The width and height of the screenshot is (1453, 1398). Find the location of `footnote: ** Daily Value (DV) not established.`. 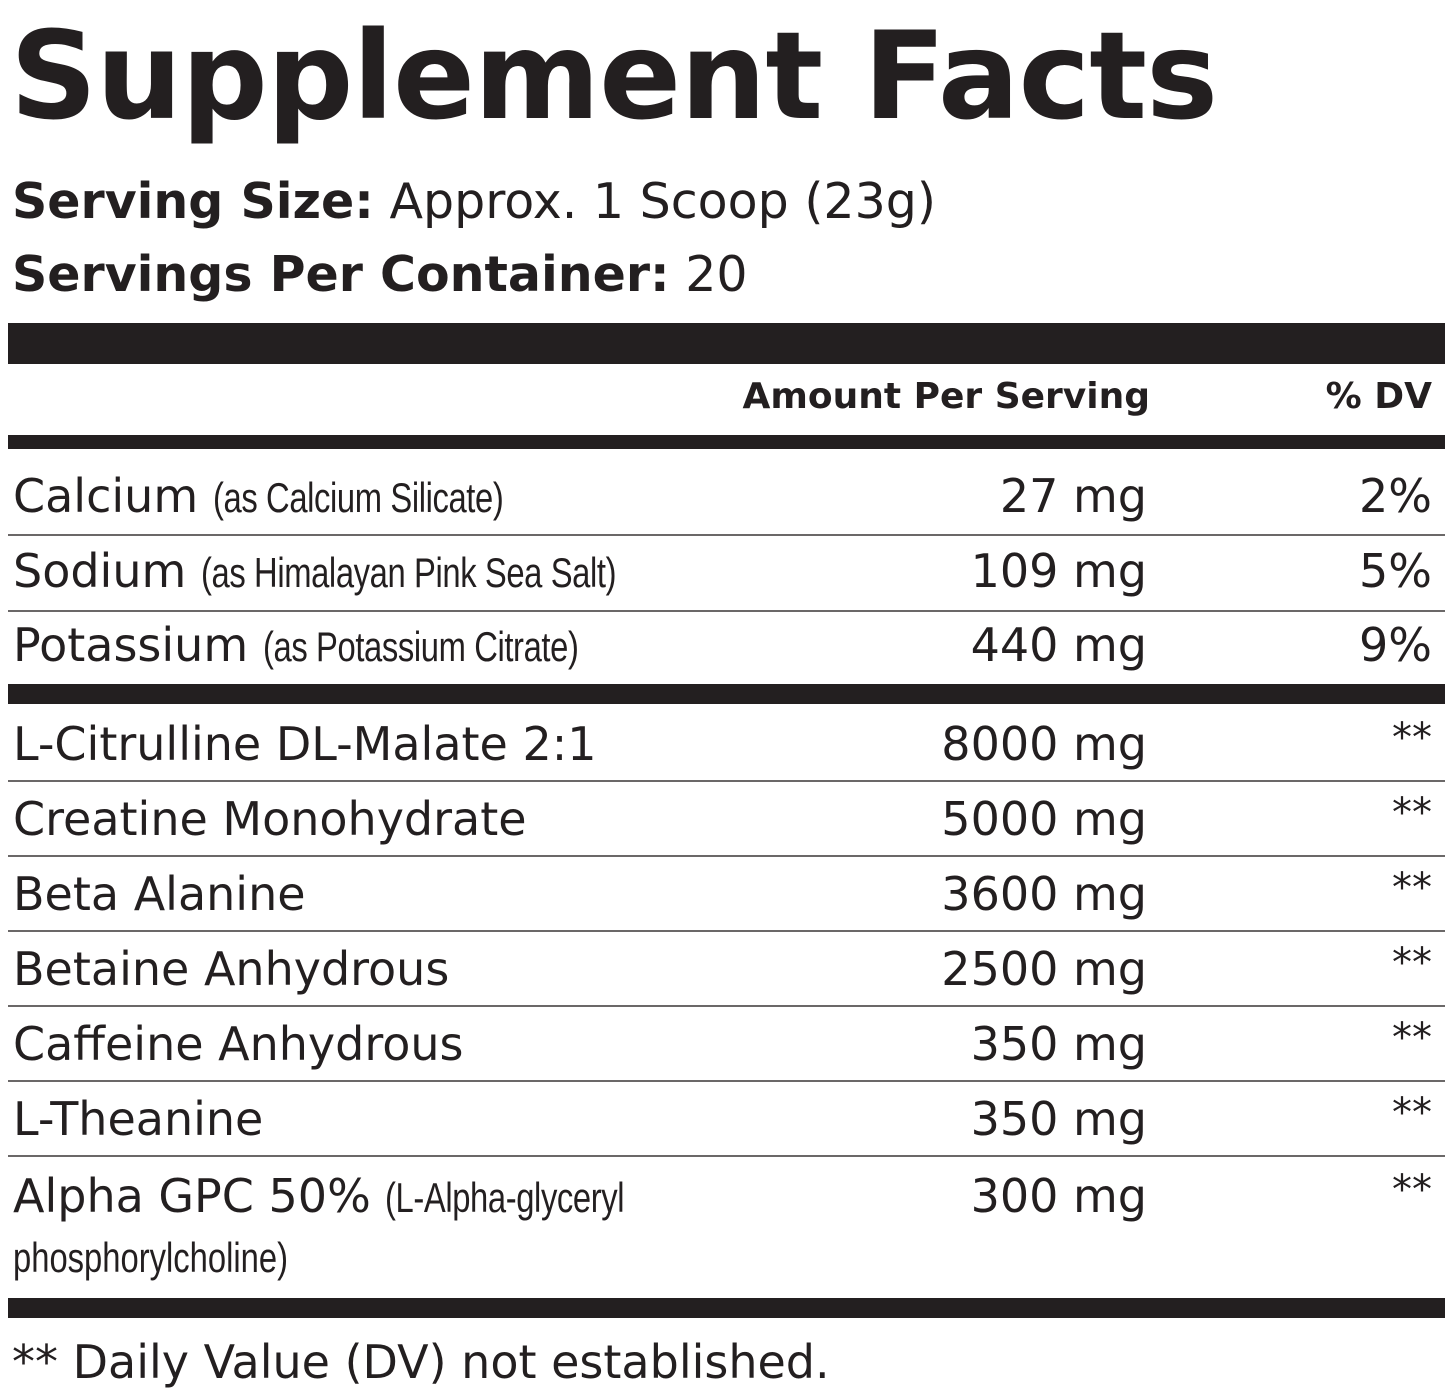

footnote: ** Daily Value (DV) not established. is located at coordinates (421, 1362).